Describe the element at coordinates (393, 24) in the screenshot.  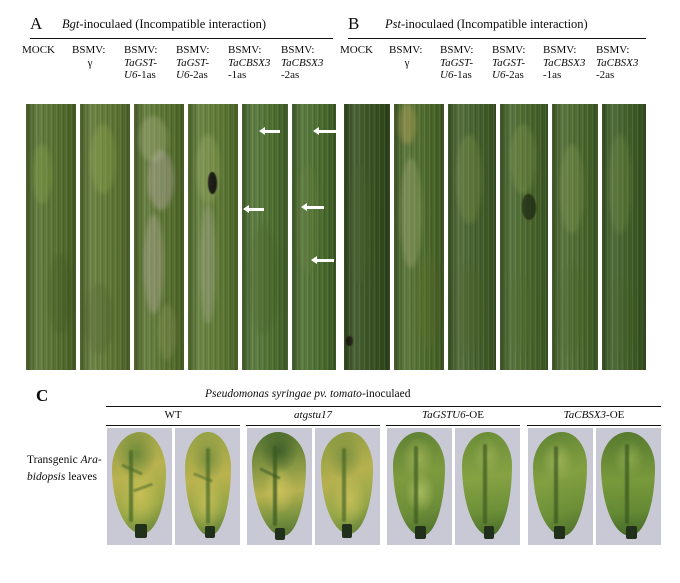
I see `panel-b-title-organism: Pst` at that location.